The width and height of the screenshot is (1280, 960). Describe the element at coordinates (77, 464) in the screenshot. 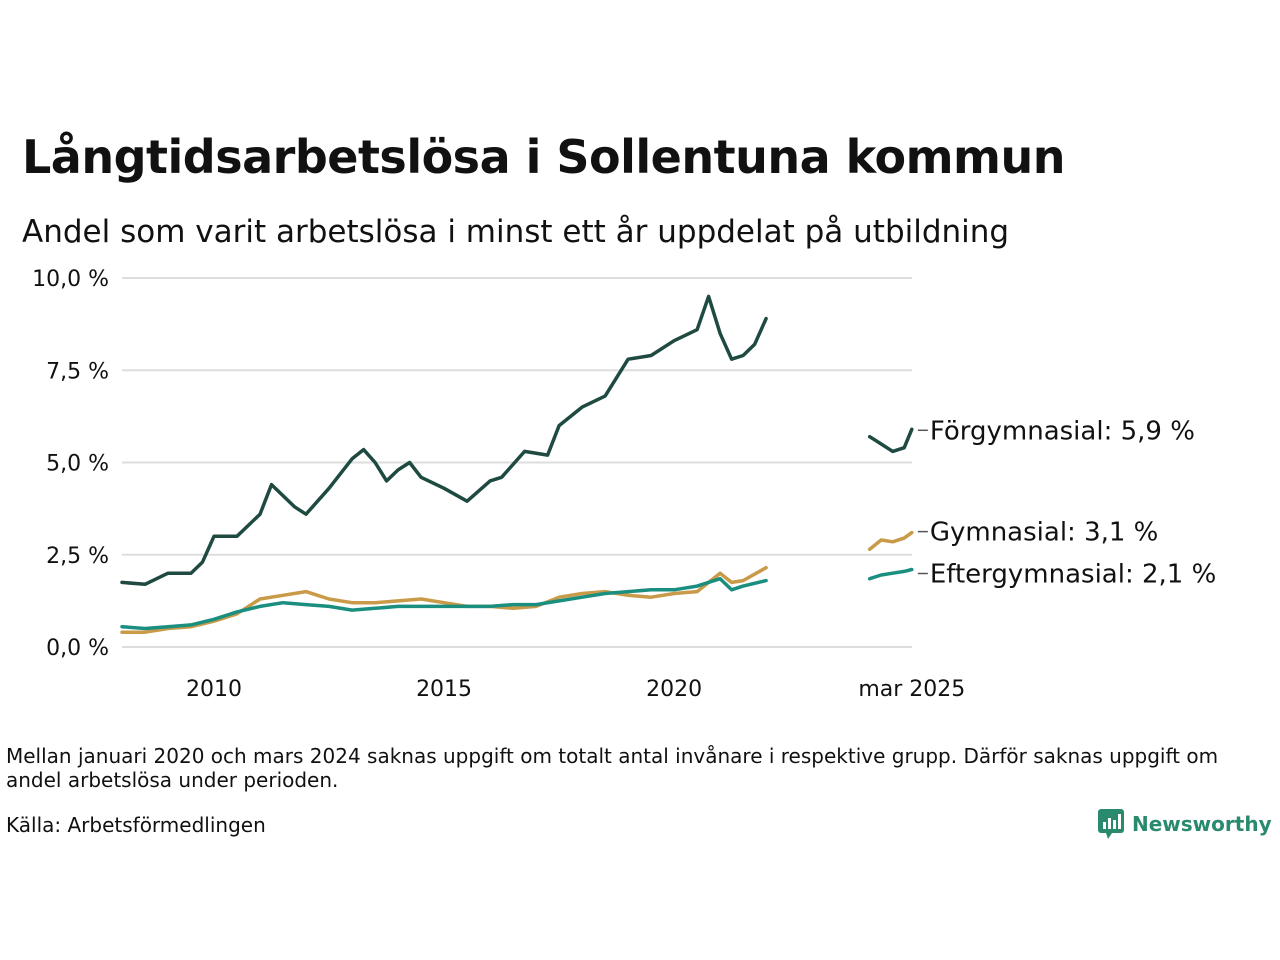

I see `y-tick-label: 5,0 %` at that location.